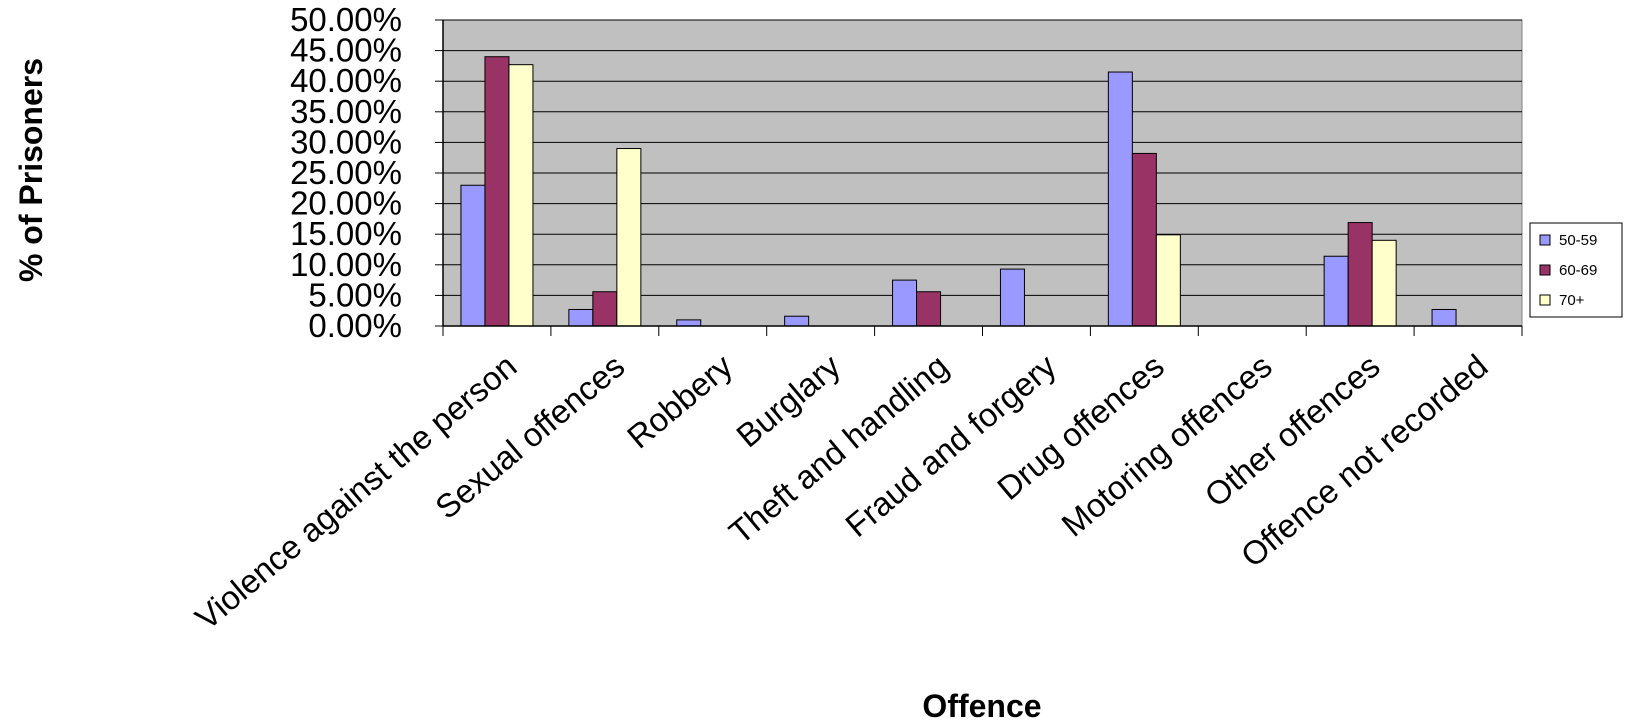 The image size is (1625, 724). What do you see at coordinates (1384, 283) in the screenshot?
I see `bar-70+-8` at bounding box center [1384, 283].